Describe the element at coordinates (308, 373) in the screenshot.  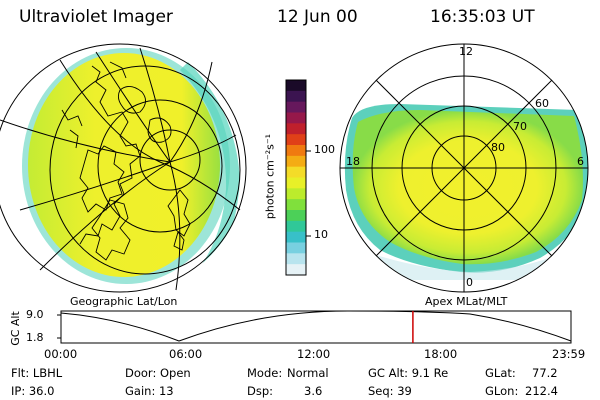
I see `status-mode-value: Normal` at that location.